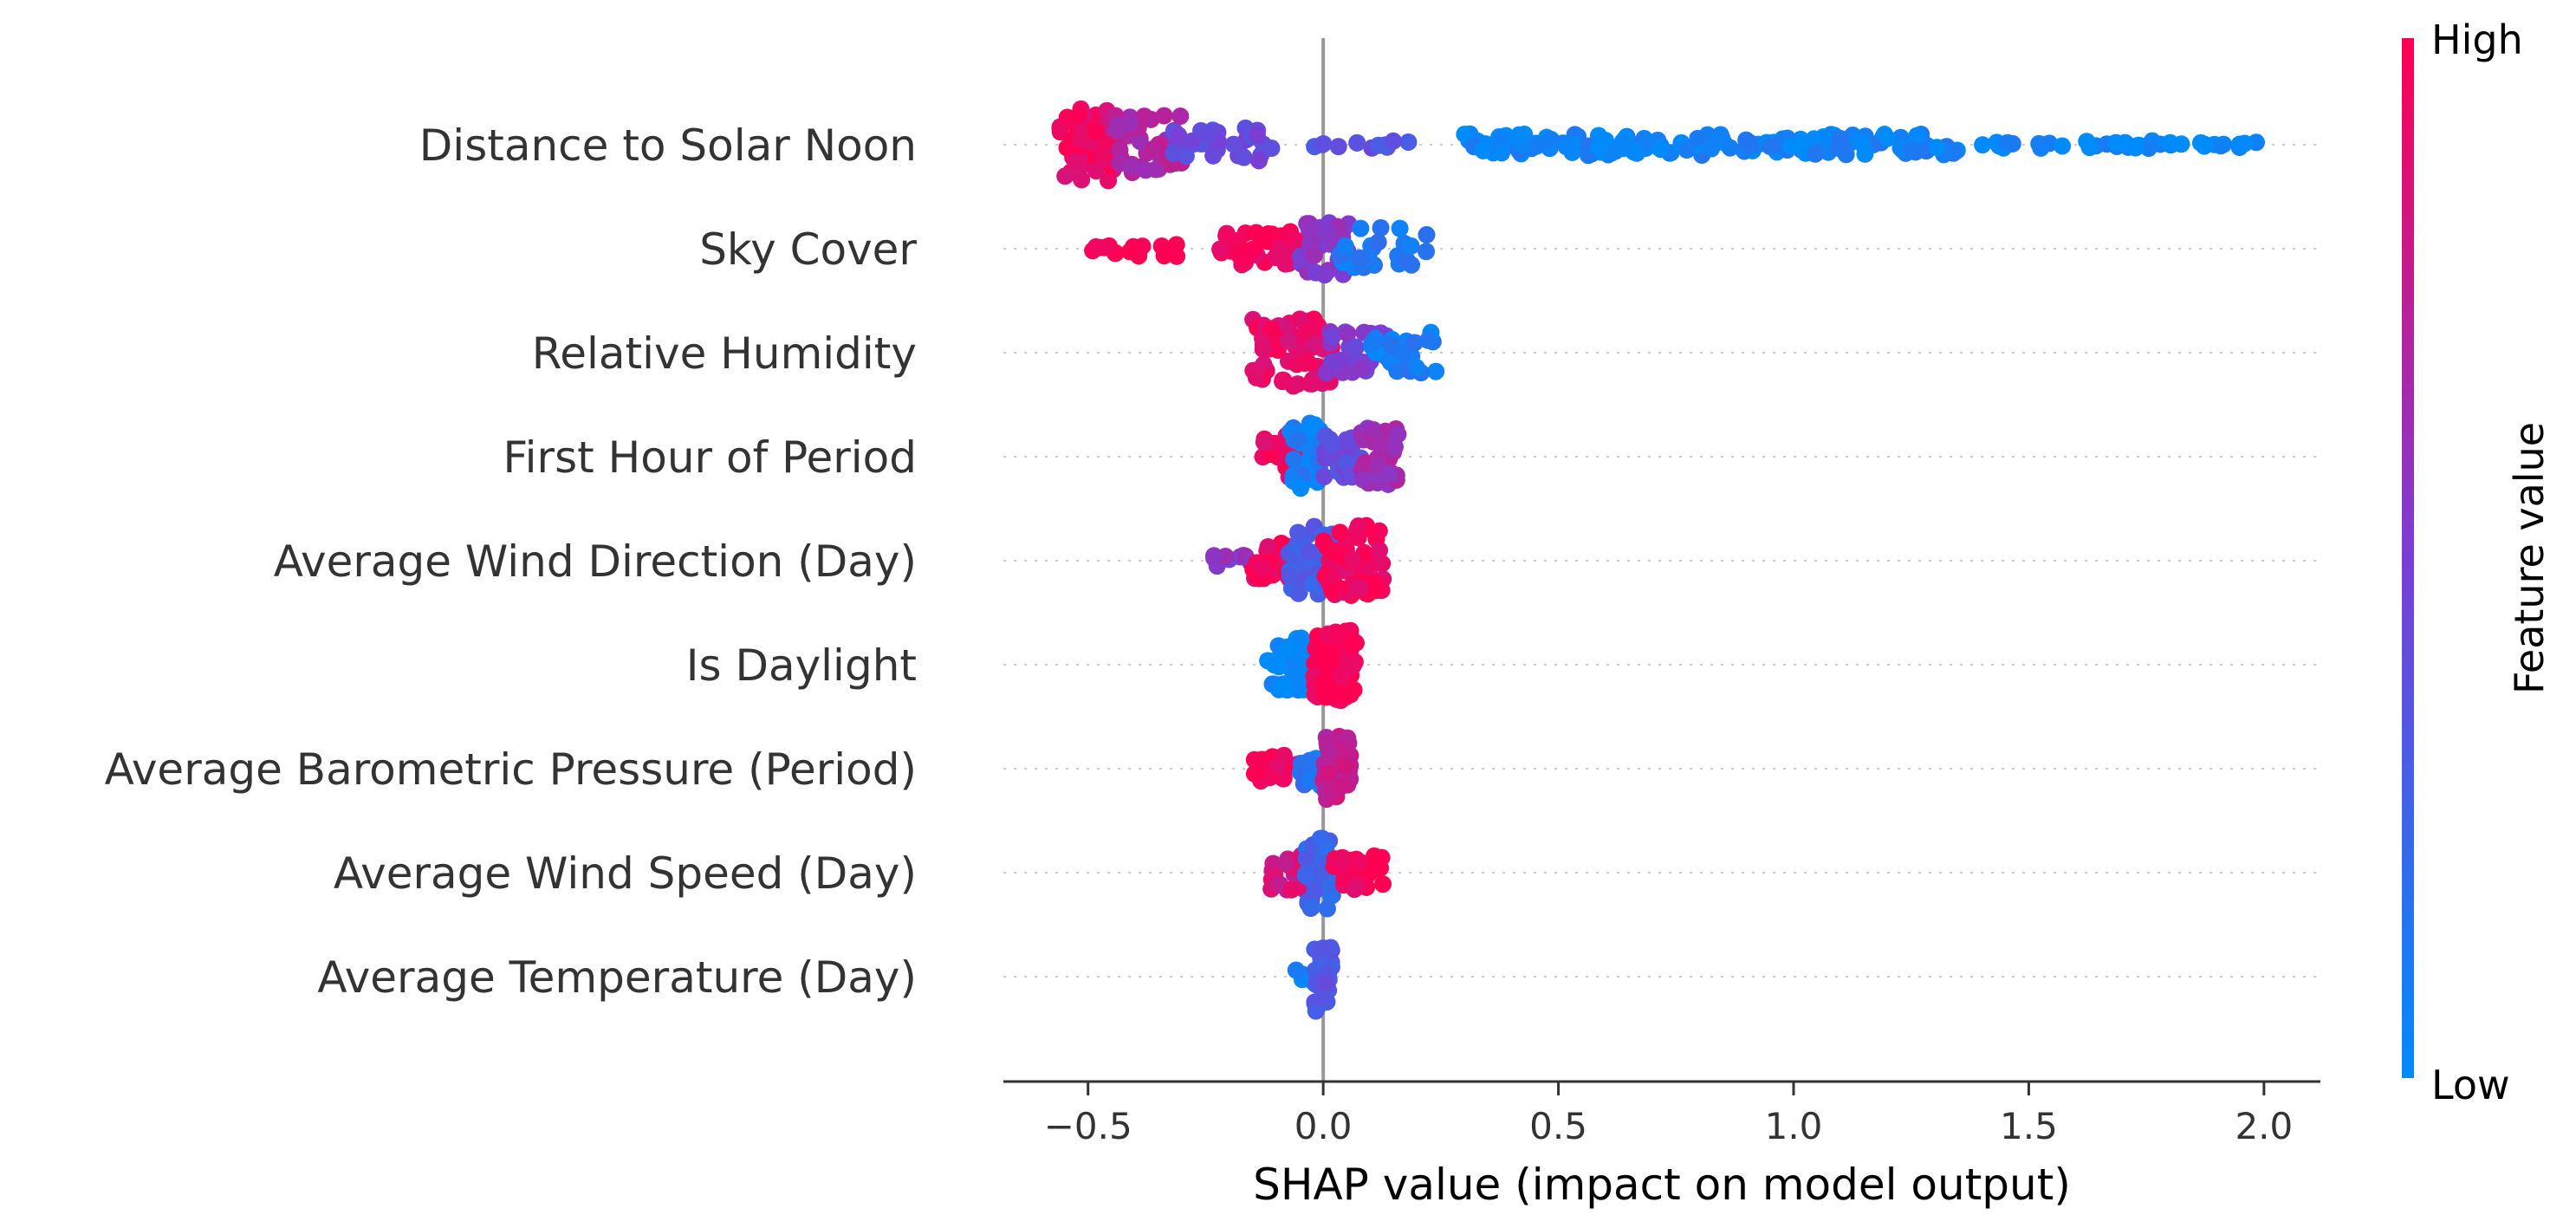  Describe the element at coordinates (808, 250) in the screenshot. I see `feature-label: Sky Cover` at that location.